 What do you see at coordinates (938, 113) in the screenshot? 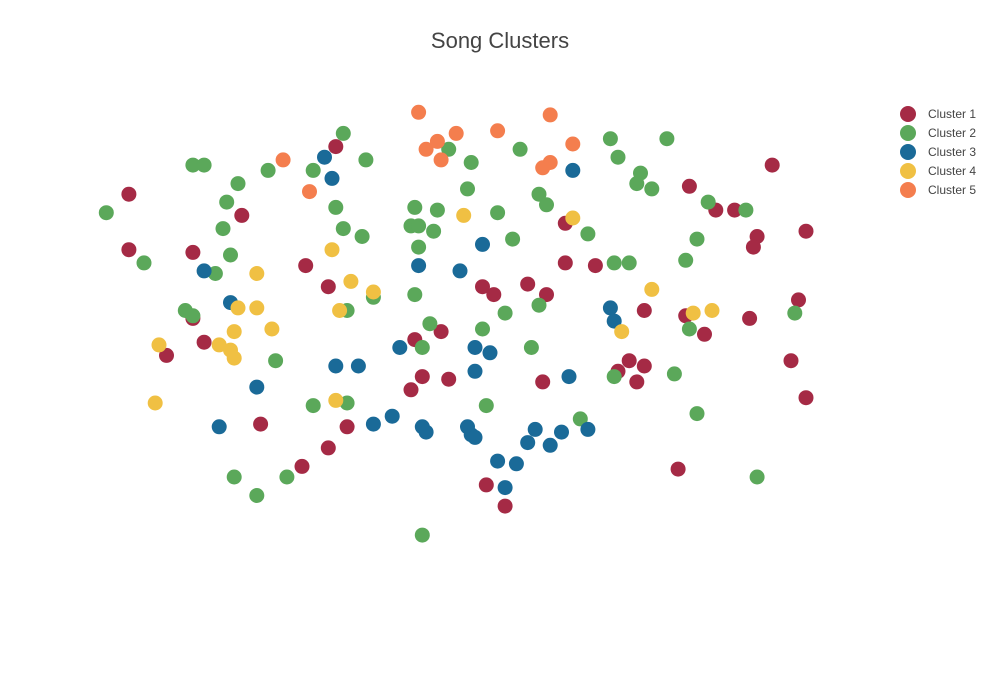
I see `legend-item-cluster-1: Cluster 1` at bounding box center [938, 113].